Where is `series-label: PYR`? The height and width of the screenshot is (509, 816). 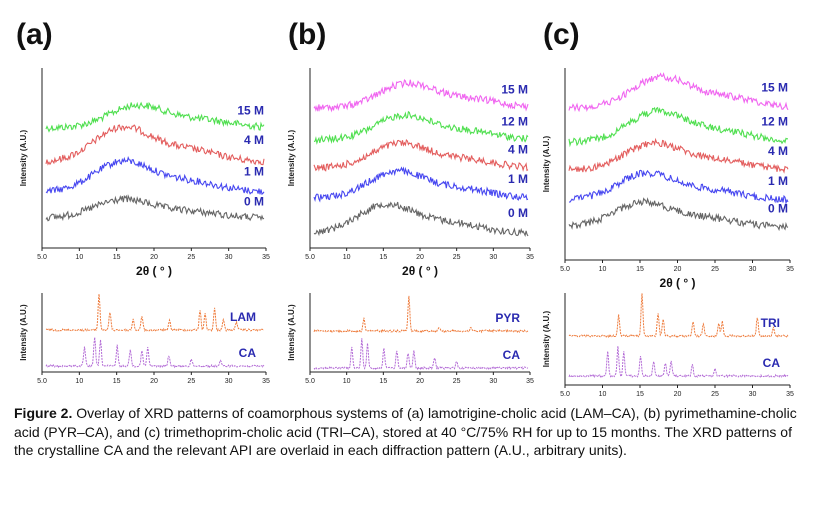
series-label: PYR is located at coordinates (507, 318).